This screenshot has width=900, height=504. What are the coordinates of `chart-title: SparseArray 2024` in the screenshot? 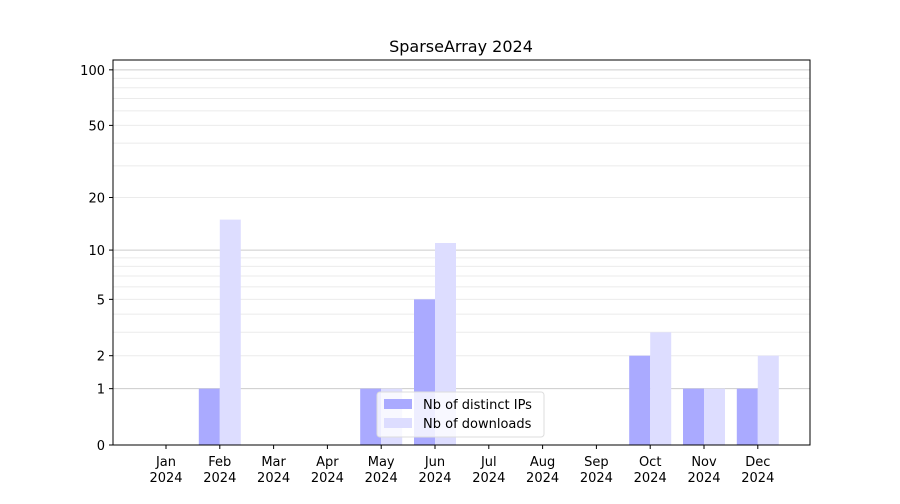 It's located at (461, 46).